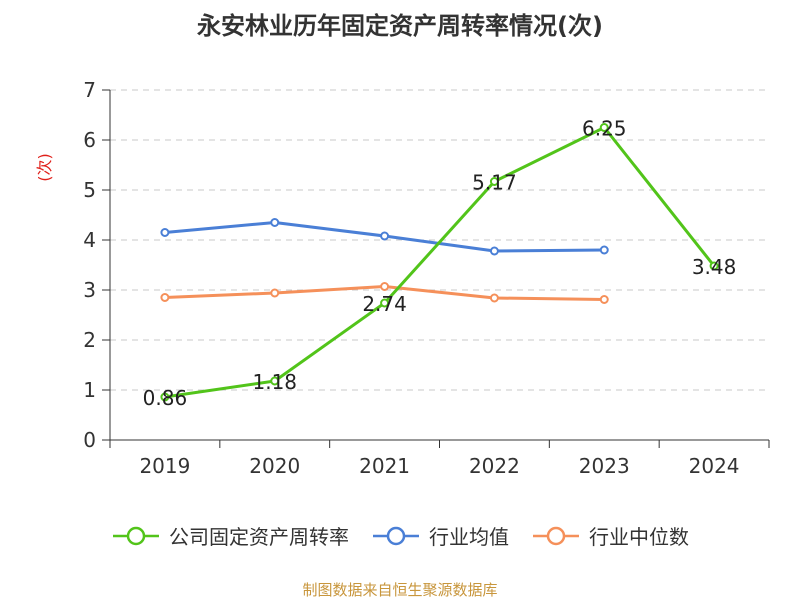 The image size is (800, 600). I want to click on chart-title: 永安林业历年固定资产周转率情况(次), so click(400, 26).